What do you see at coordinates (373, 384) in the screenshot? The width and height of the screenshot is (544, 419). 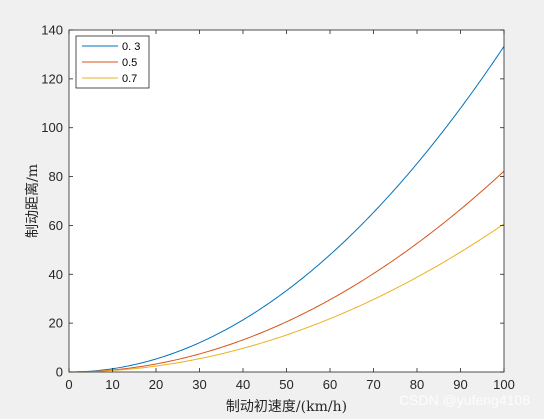 I see `x-tick-label: 70` at bounding box center [373, 384].